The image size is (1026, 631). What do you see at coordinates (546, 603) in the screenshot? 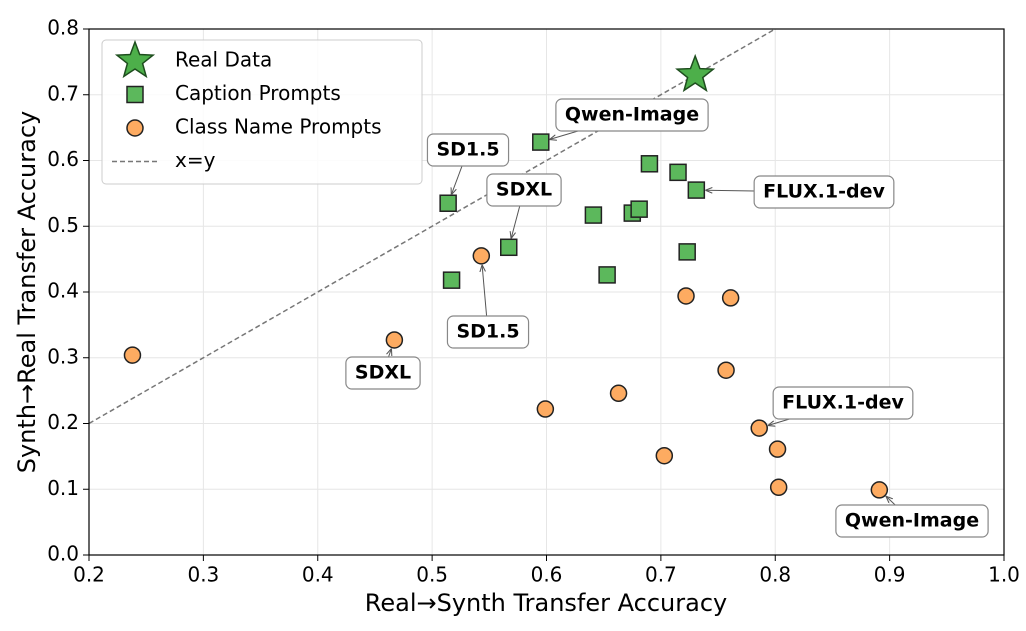
I see `x-axis-label: Real→Synth Transfer Accuracy` at bounding box center [546, 603].